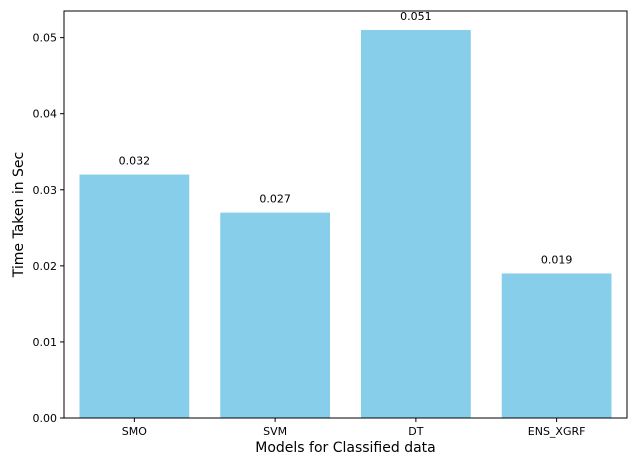  What do you see at coordinates (557, 431) in the screenshot?
I see `x-tick-label: ENS_XGRF` at bounding box center [557, 431].